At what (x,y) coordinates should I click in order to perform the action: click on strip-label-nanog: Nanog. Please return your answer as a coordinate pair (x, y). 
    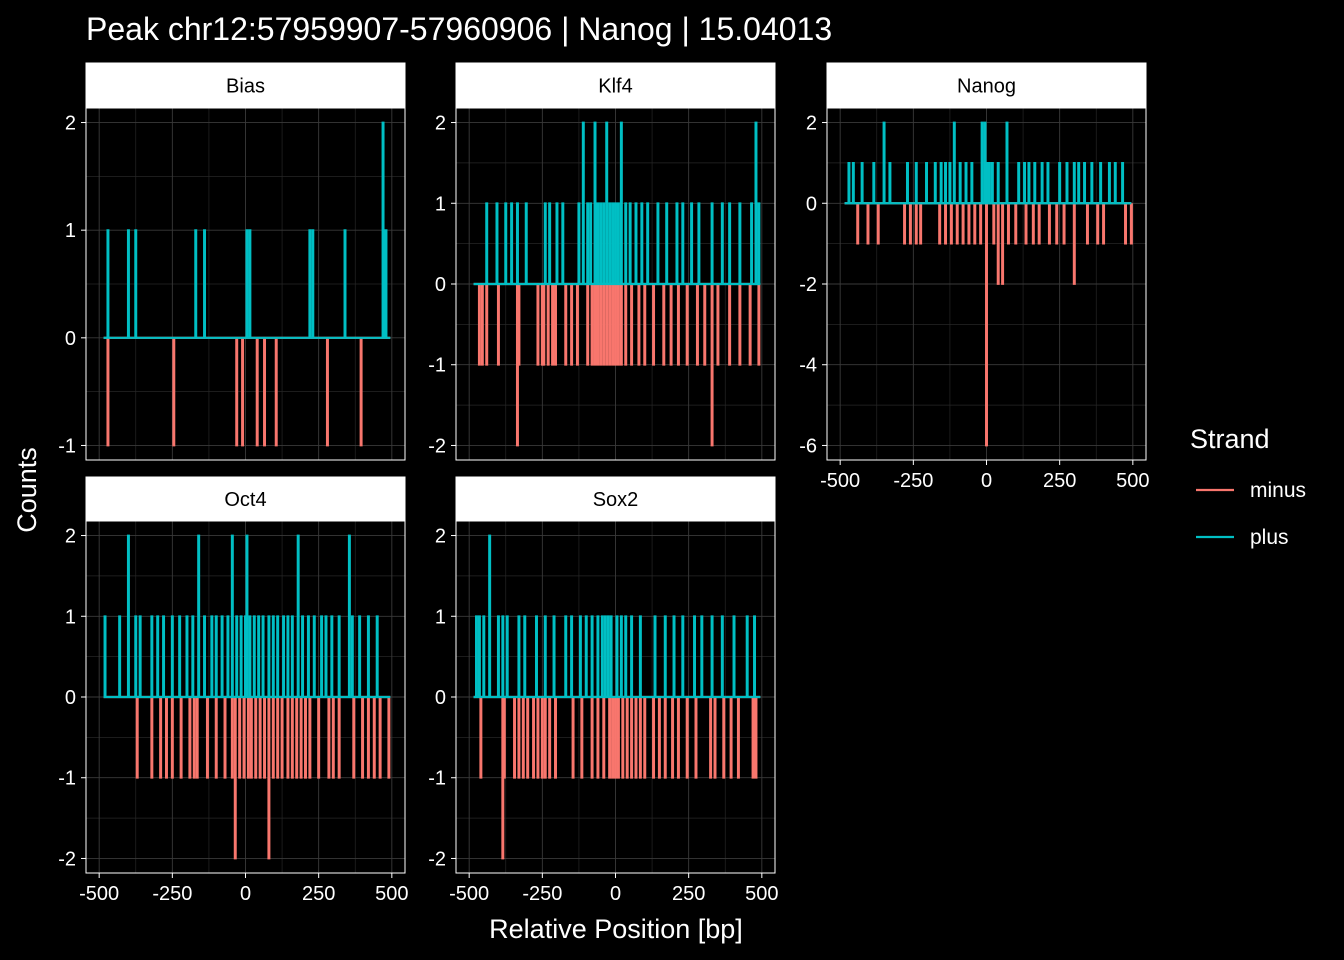
    Looking at the image, I should click on (986, 87).